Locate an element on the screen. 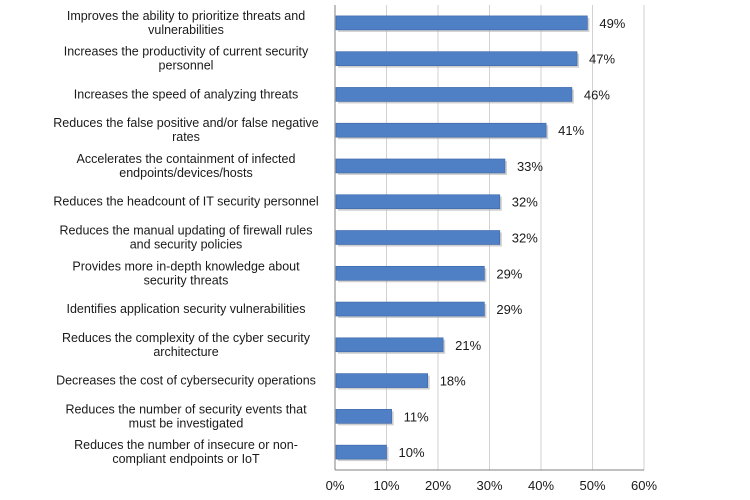 The image size is (750, 500). value-label: 11% is located at coordinates (416, 416).